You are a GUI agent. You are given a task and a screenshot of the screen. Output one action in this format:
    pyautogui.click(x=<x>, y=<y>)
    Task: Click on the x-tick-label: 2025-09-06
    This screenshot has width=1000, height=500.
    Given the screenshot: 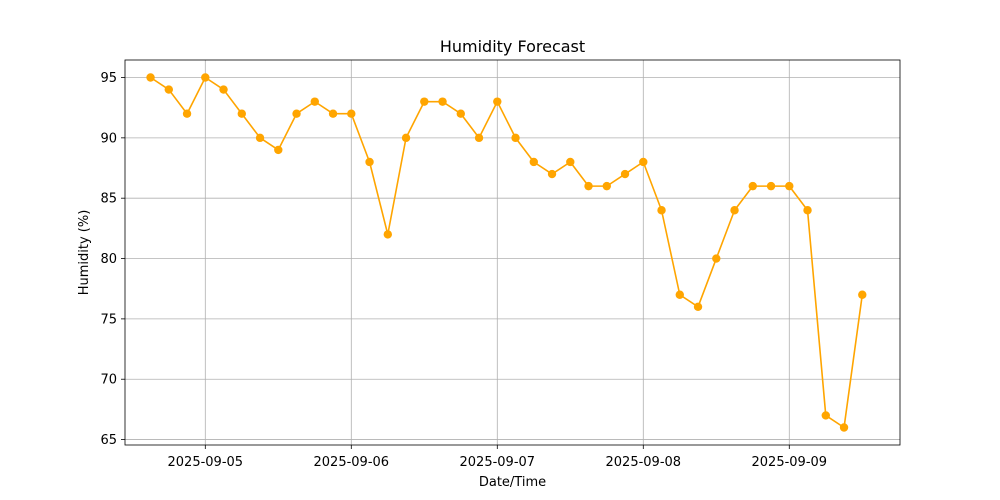 What is the action you would take?
    pyautogui.click(x=352, y=462)
    